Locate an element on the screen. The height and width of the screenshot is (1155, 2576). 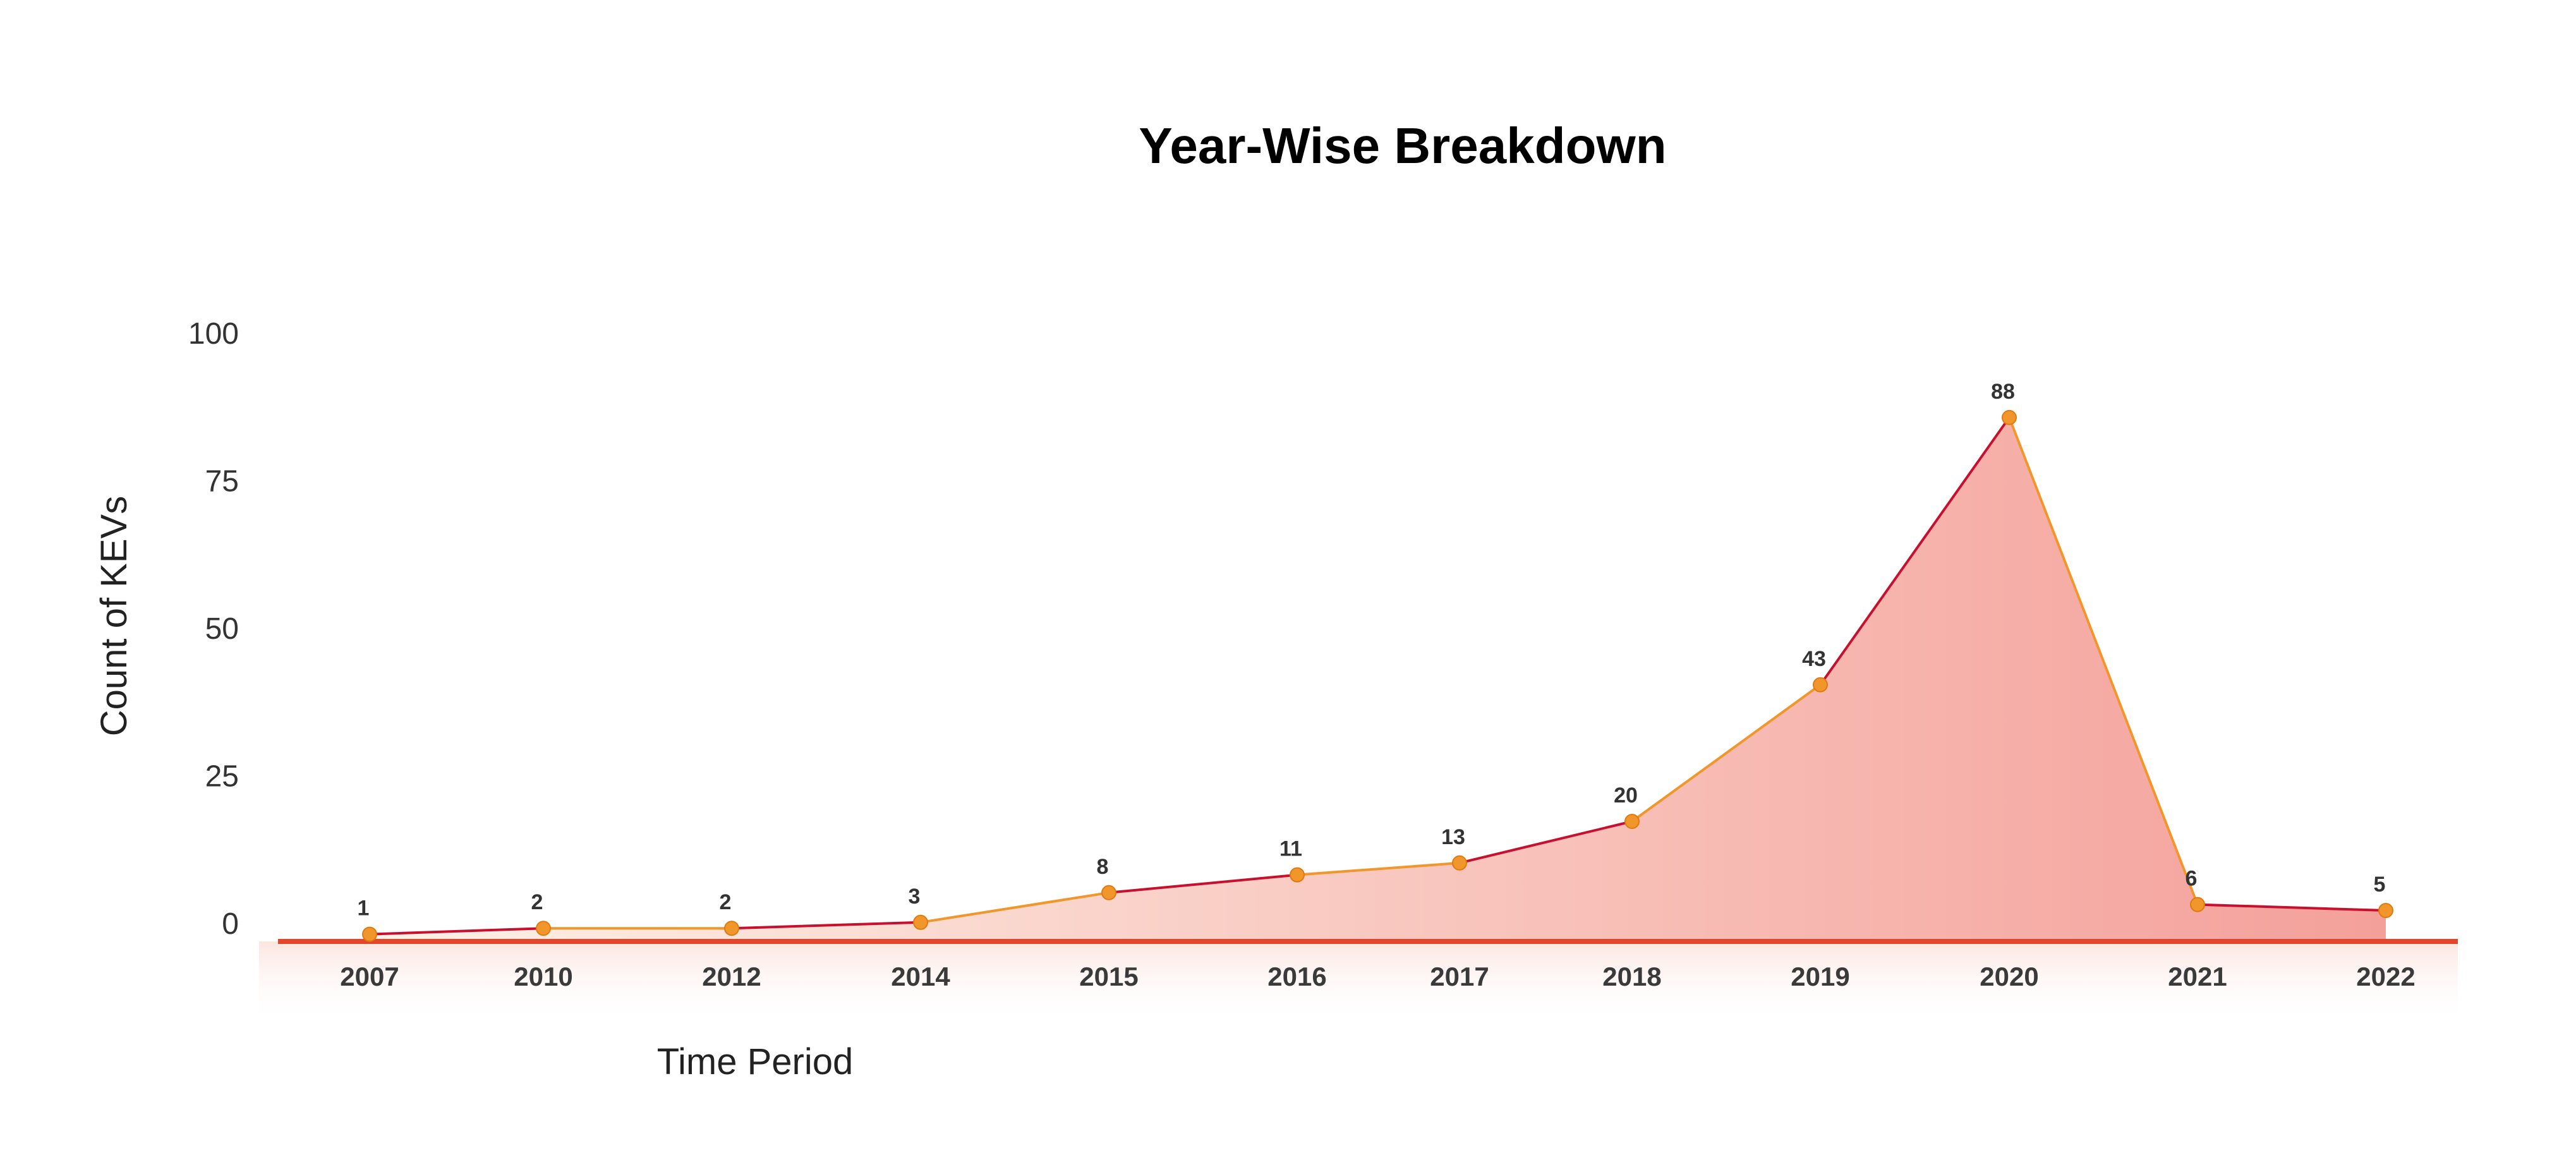
y-ticks: 0 25 50 75 100 is located at coordinates (213, 629).